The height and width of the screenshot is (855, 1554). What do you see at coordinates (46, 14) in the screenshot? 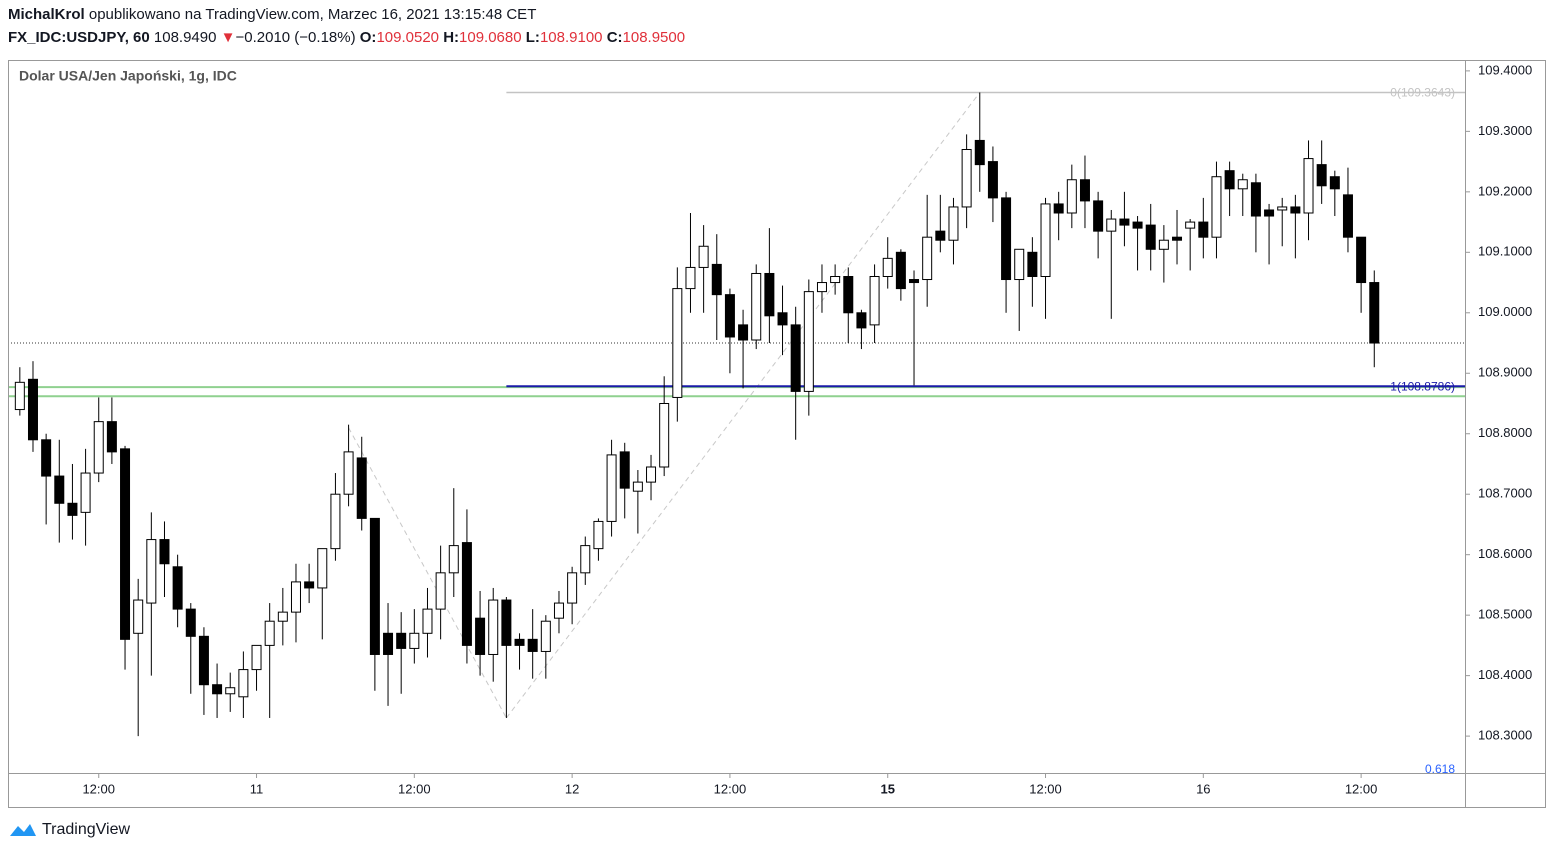
I see `author: MichalKrol` at bounding box center [46, 14].